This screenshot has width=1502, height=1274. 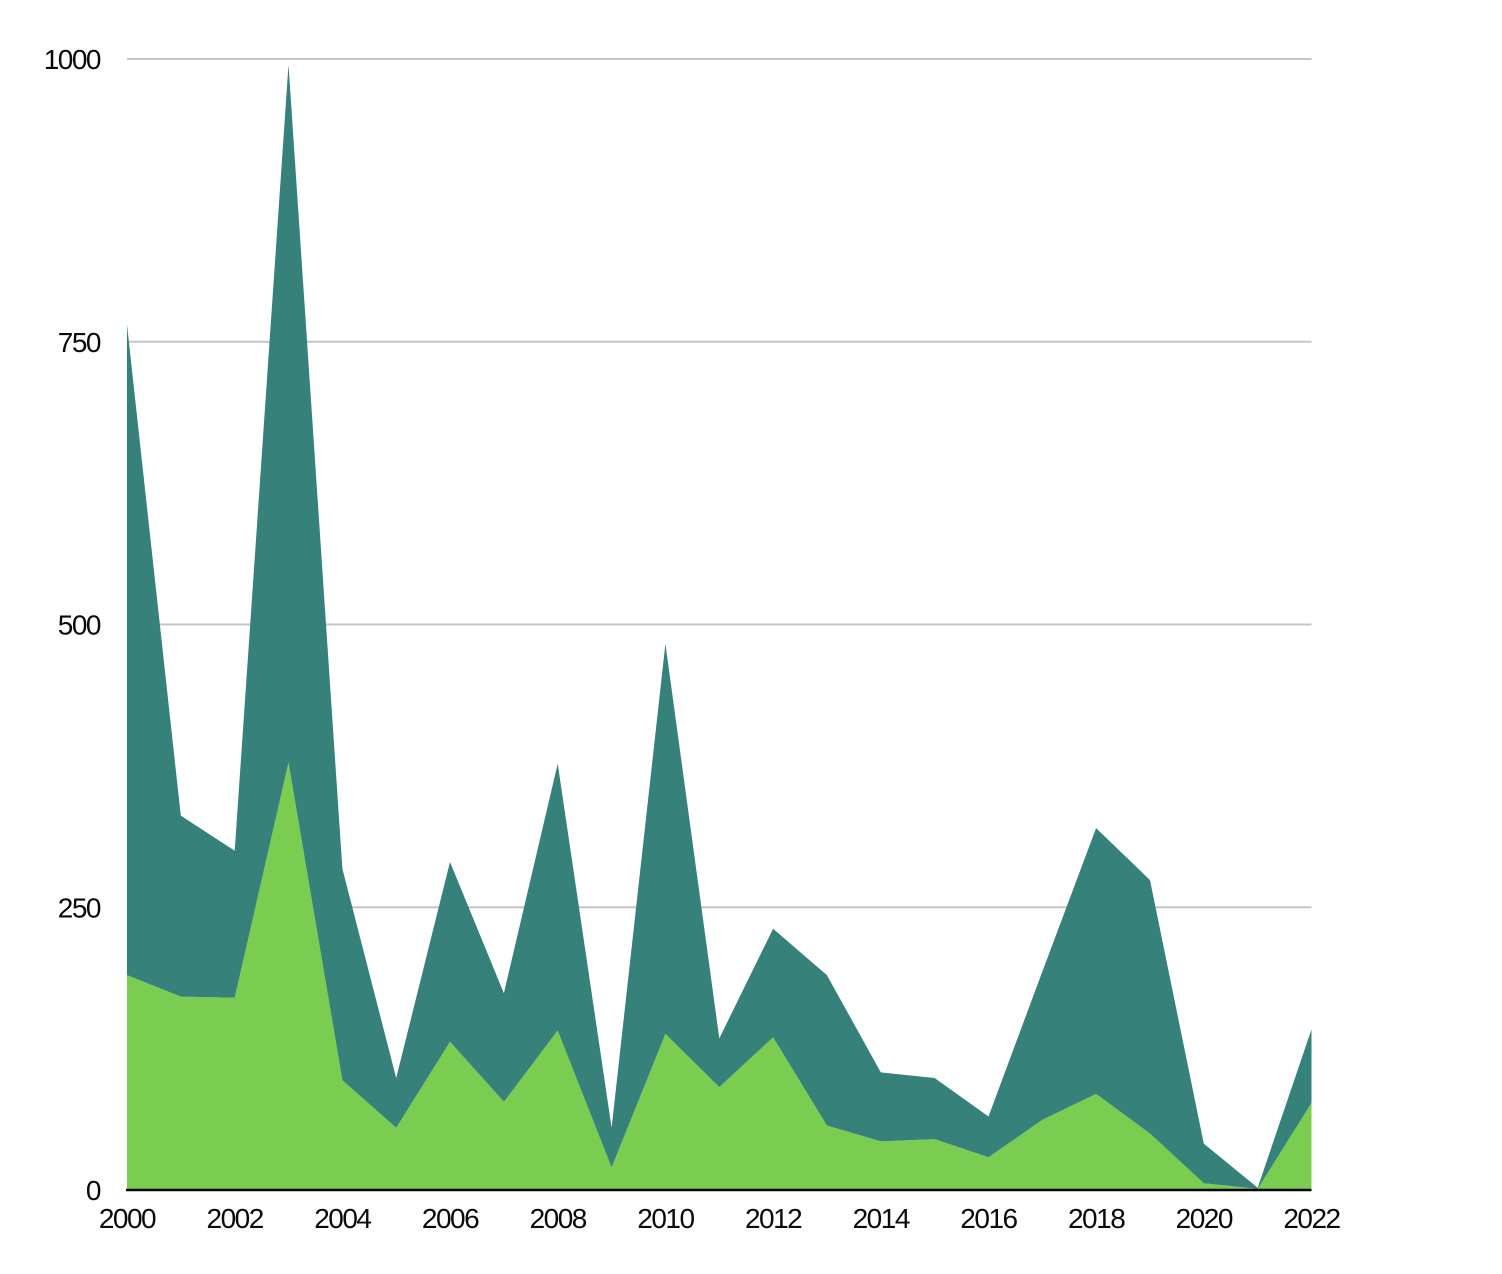 What do you see at coordinates (773, 1218) in the screenshot?
I see `x-tick-label-2012: 2012` at bounding box center [773, 1218].